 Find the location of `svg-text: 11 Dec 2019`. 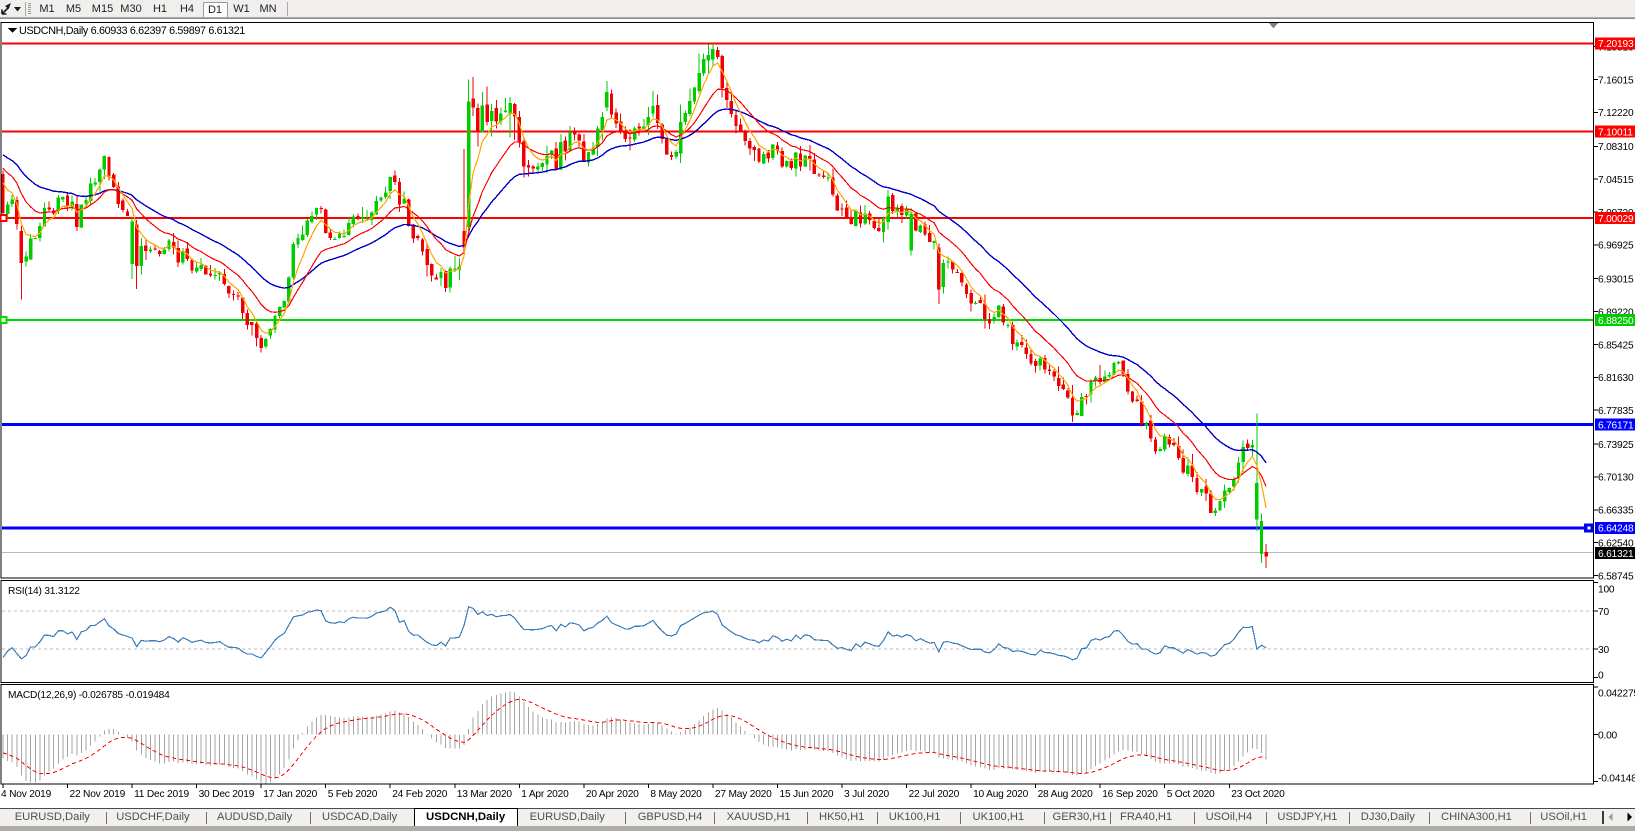

svg-text: 11 Dec 2019 is located at coordinates (161, 794).